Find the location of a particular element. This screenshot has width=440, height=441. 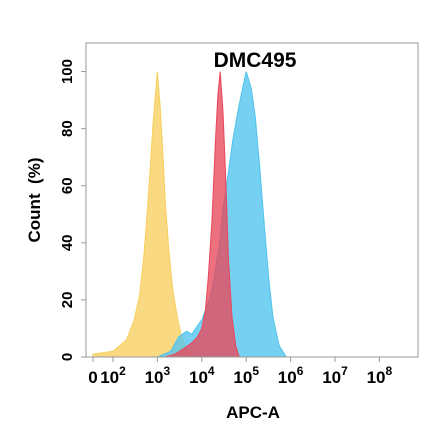

x-tick-label-4: 10⁵ is located at coordinates (246, 375).